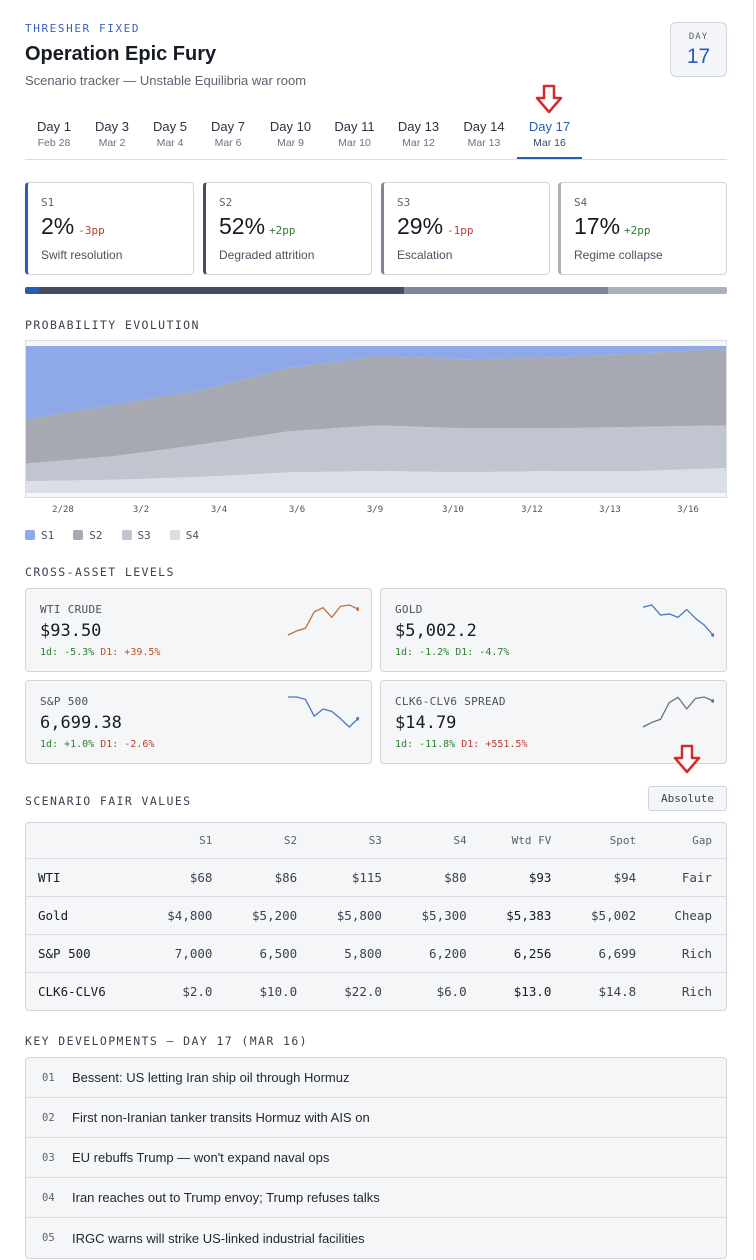 The height and width of the screenshot is (1260, 756). What do you see at coordinates (698, 49) in the screenshot?
I see `current-day-badge: DAY 17` at bounding box center [698, 49].